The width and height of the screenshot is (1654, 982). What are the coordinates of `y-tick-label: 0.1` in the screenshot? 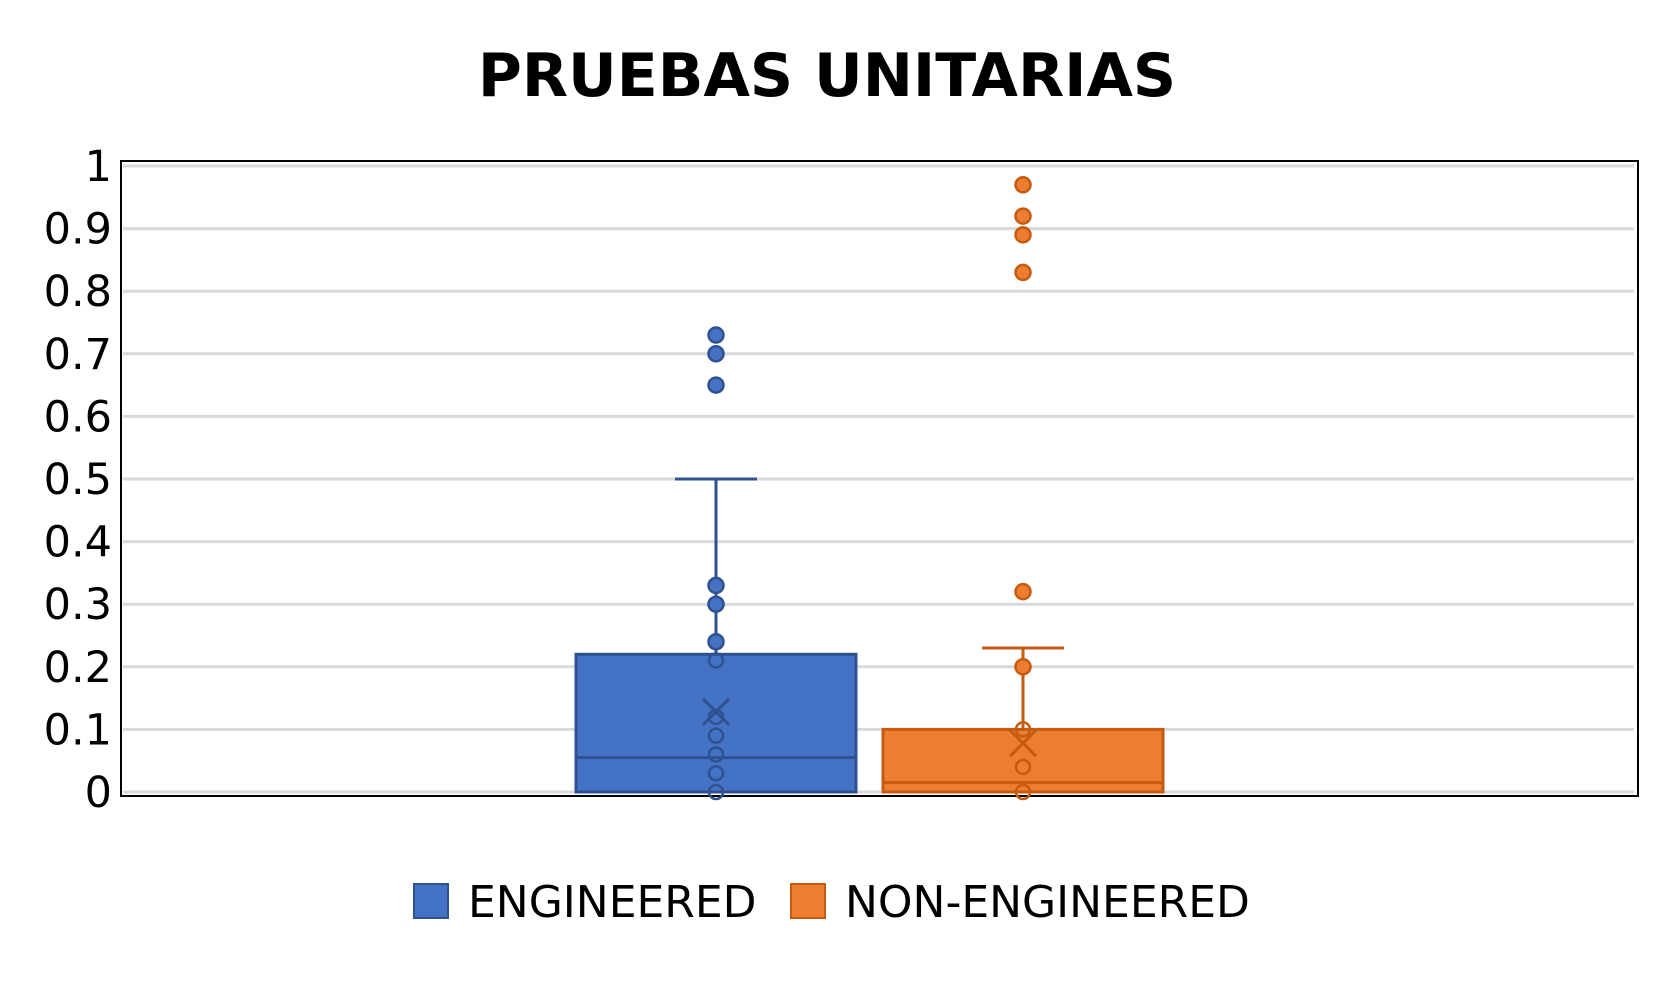 It's located at (78, 730).